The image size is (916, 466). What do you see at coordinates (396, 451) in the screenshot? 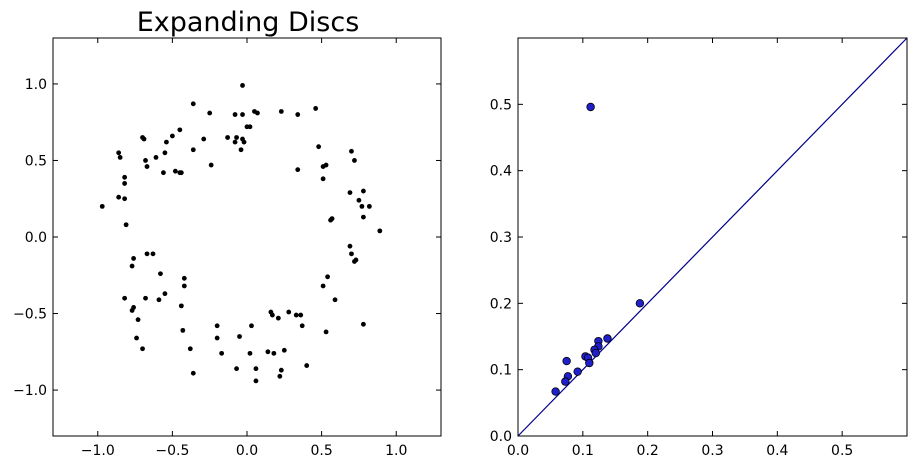
I see `x-tick-label: 1.0` at bounding box center [396, 451].